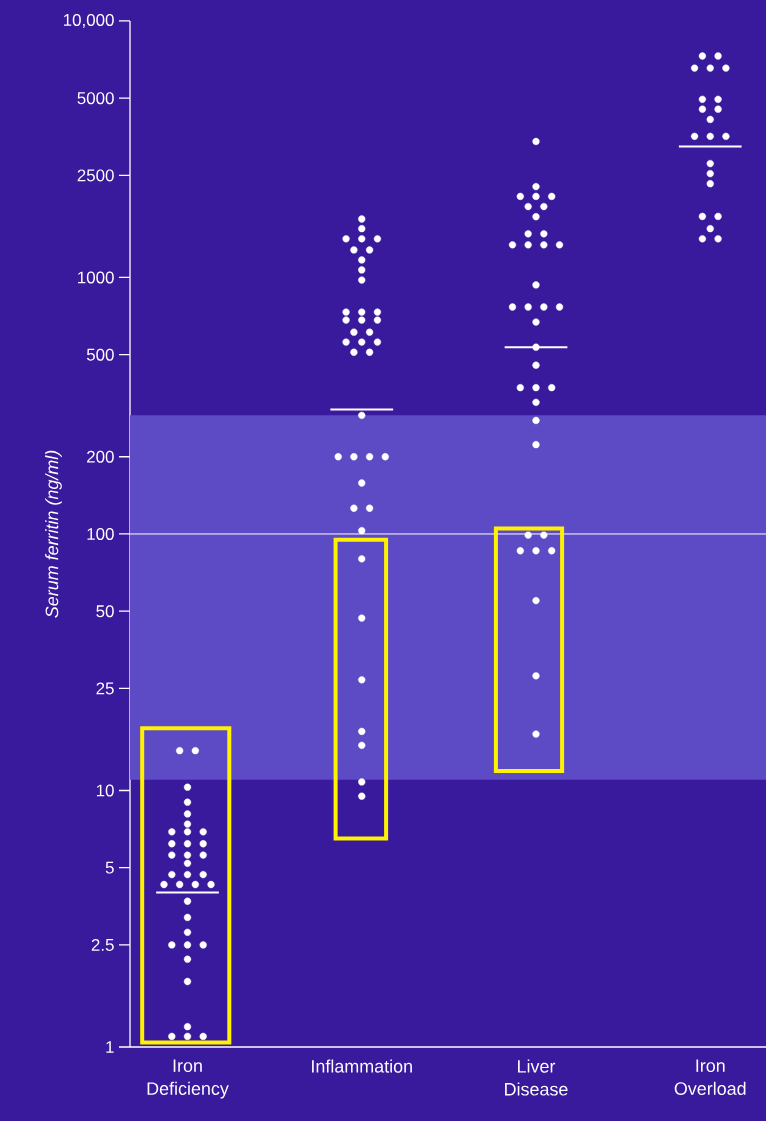 This screenshot has height=1121, width=766. Describe the element at coordinates (109, 867) in the screenshot. I see `y-tick-label: 5` at that location.